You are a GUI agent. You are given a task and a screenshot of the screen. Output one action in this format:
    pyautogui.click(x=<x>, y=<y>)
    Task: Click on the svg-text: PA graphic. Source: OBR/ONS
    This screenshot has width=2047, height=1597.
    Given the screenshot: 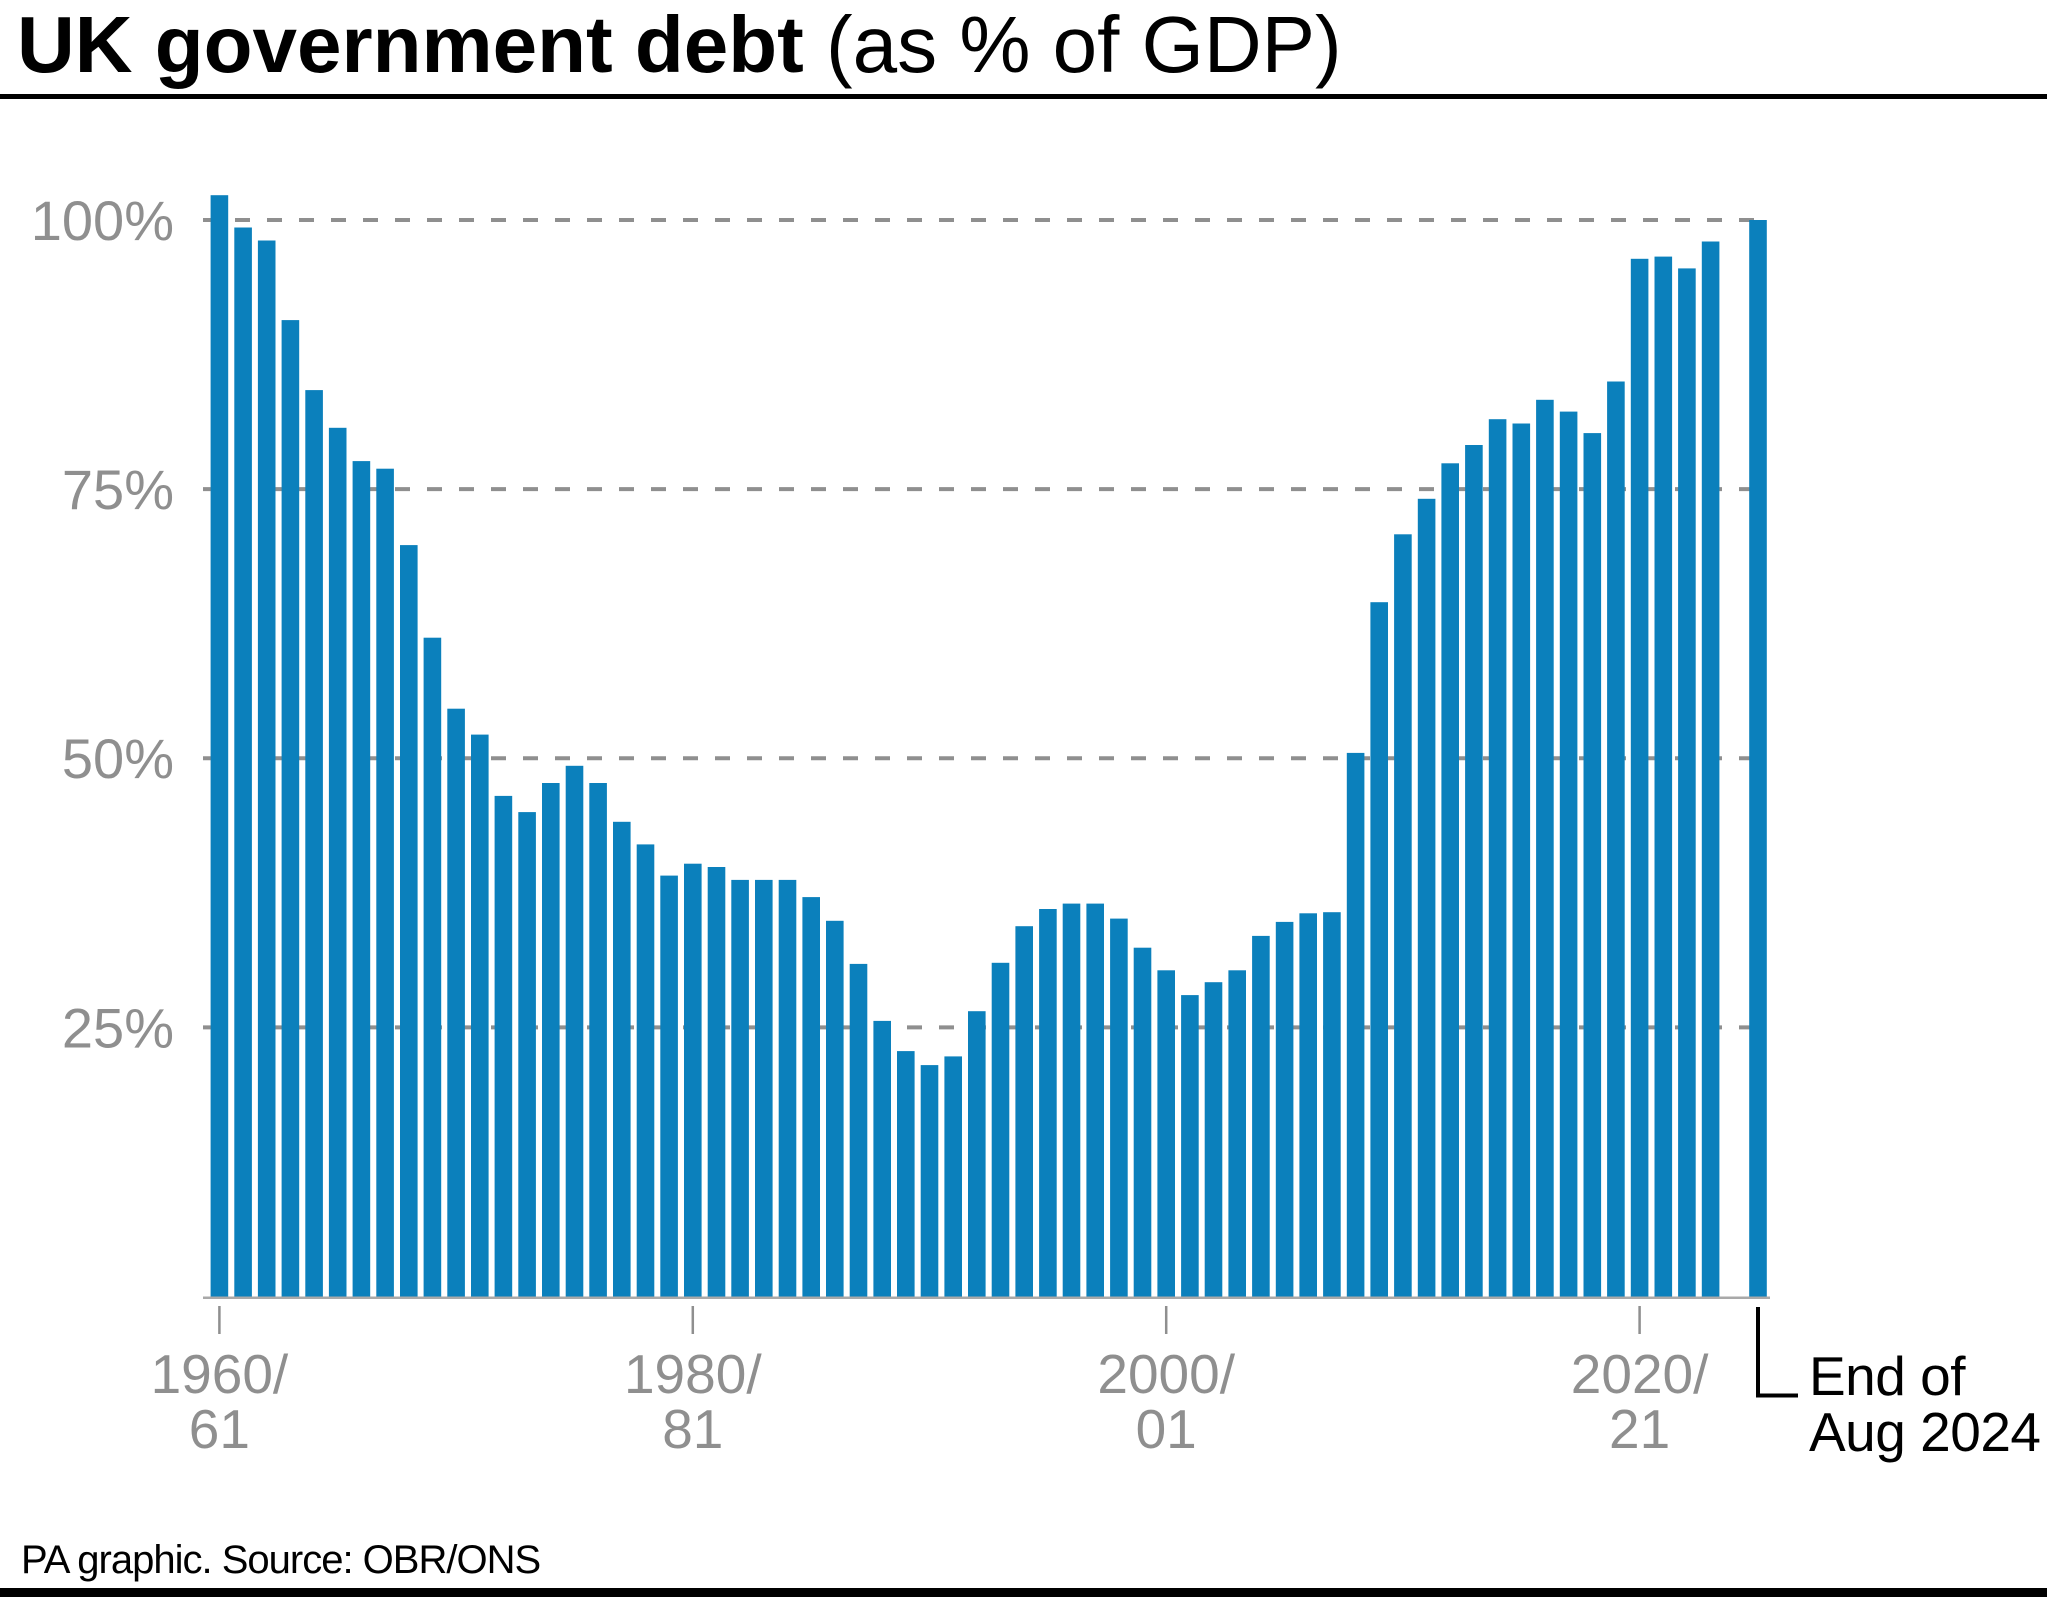 What is the action you would take?
    pyautogui.click(x=280, y=1560)
    